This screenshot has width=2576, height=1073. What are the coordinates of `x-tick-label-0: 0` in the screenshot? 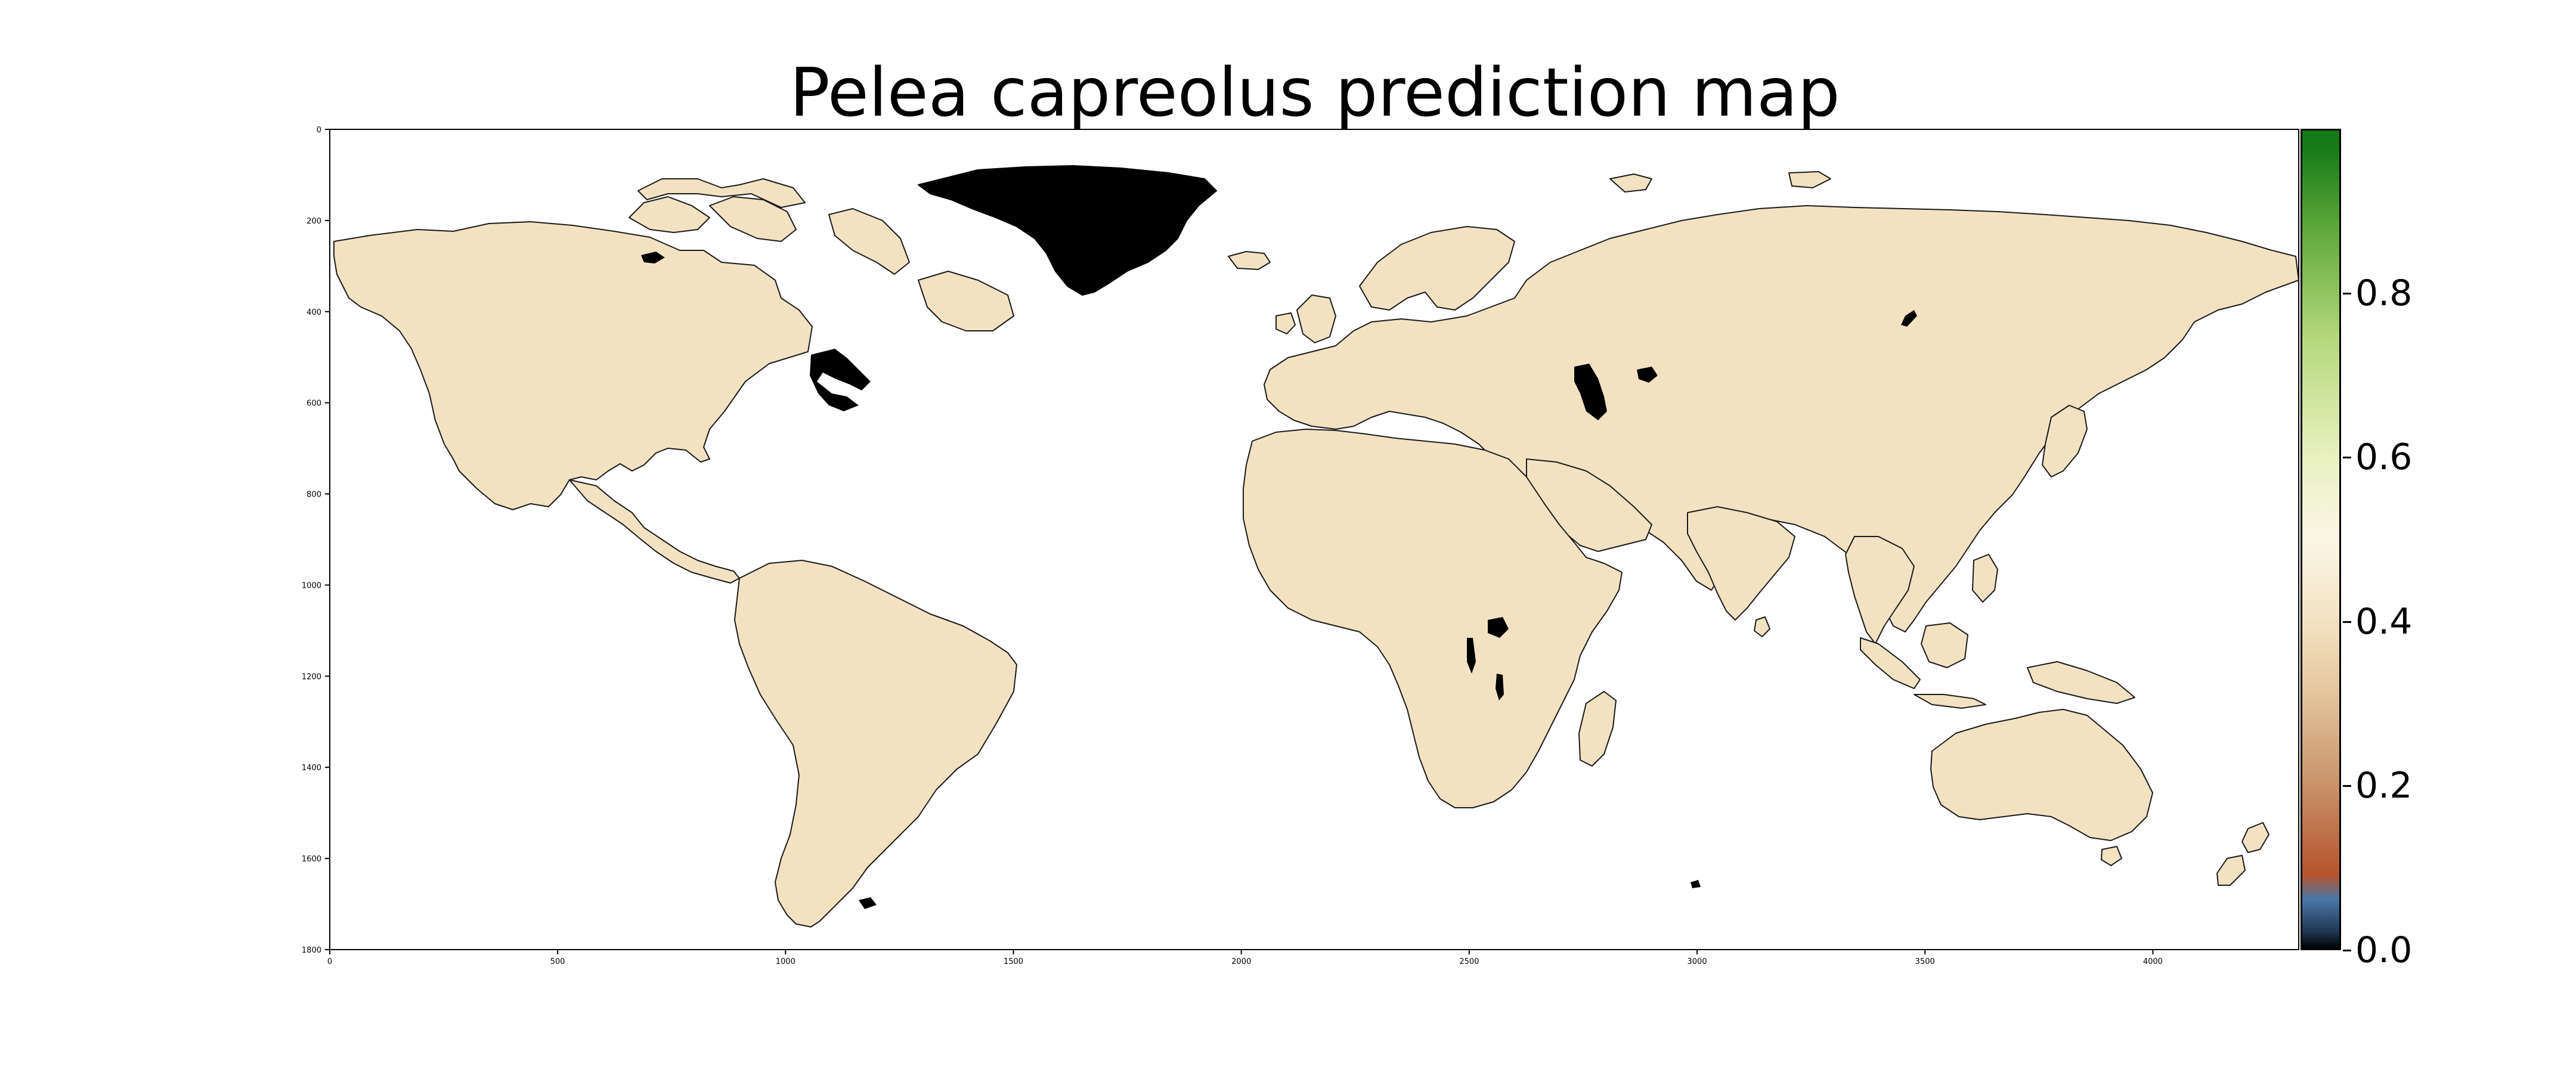 It's located at (330, 961).